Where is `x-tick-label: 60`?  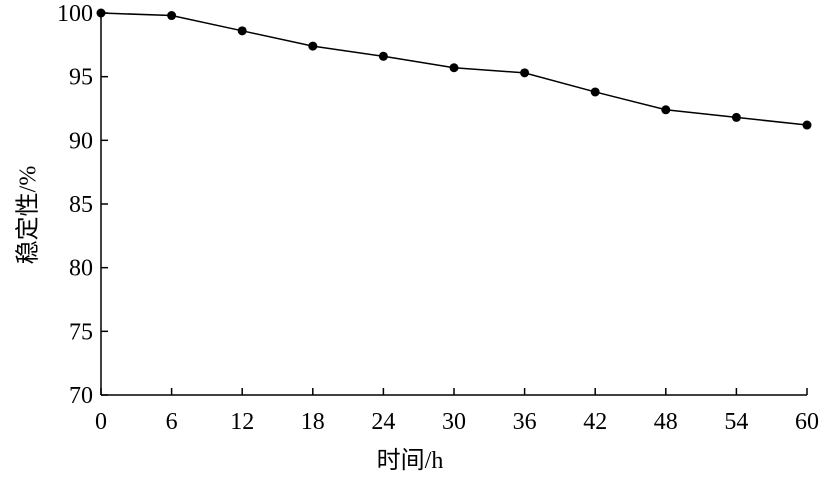
x-tick-label: 60 is located at coordinates (807, 422).